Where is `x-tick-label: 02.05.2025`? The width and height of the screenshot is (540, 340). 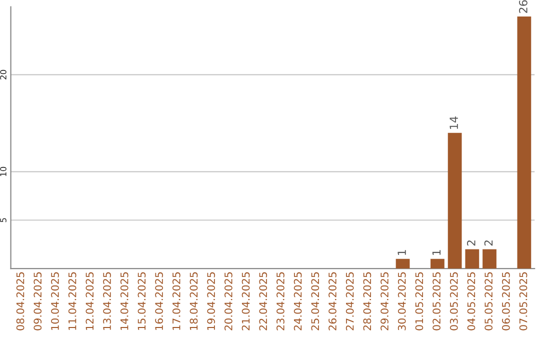 x-tick-label: 02.05.2025 is located at coordinates (436, 301).